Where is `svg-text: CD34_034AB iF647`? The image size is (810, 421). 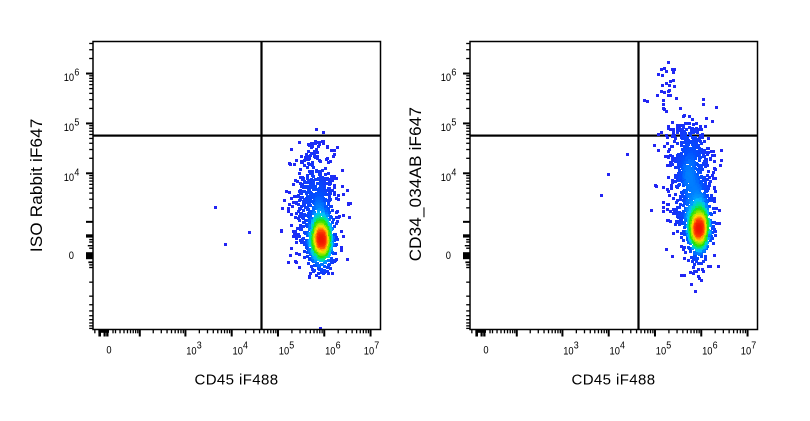 svg-text: CD34_034AB iF647 is located at coordinates (415, 184).